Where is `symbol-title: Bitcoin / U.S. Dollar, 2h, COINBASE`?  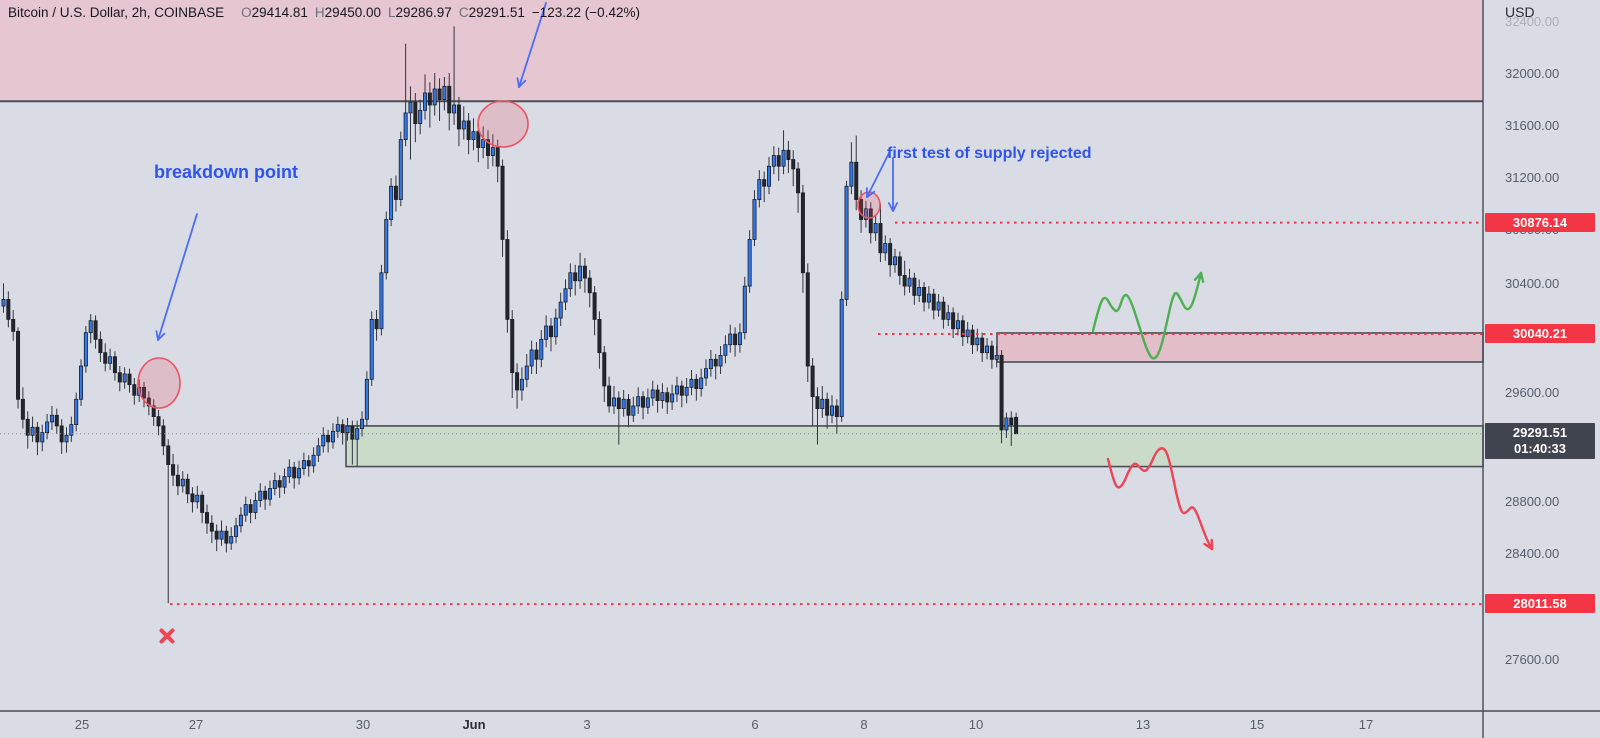 symbol-title: Bitcoin / U.S. Dollar, 2h, COINBASE is located at coordinates (116, 12).